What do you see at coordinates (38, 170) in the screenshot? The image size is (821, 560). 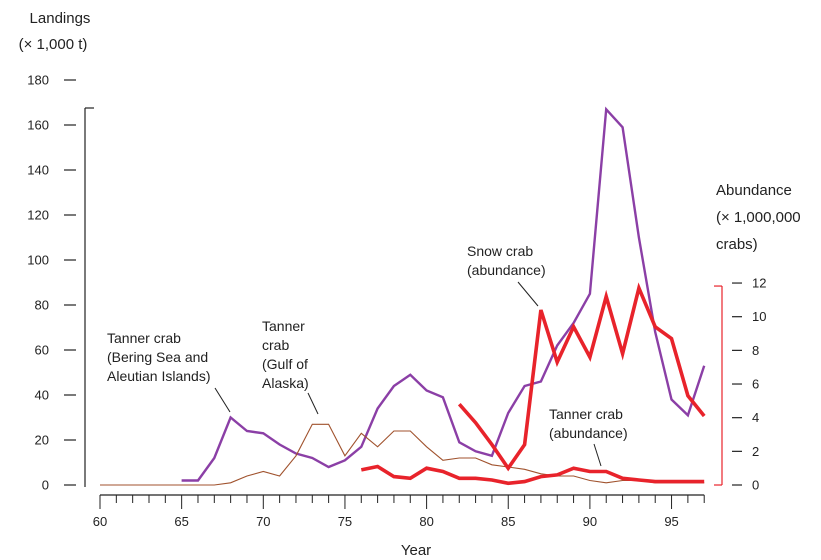 I see `left-axis-tick-label: 140` at bounding box center [38, 170].